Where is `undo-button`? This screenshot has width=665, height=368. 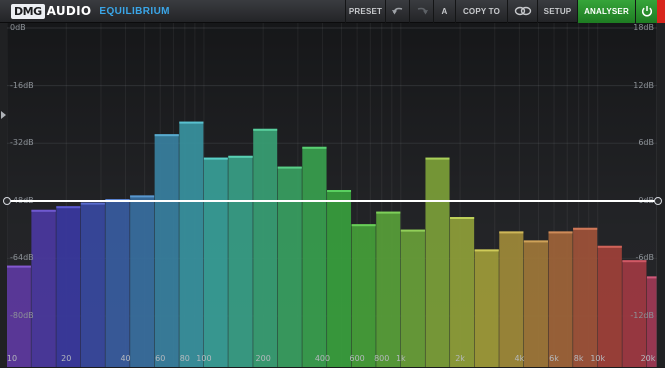
undo-button is located at coordinates (397, 11).